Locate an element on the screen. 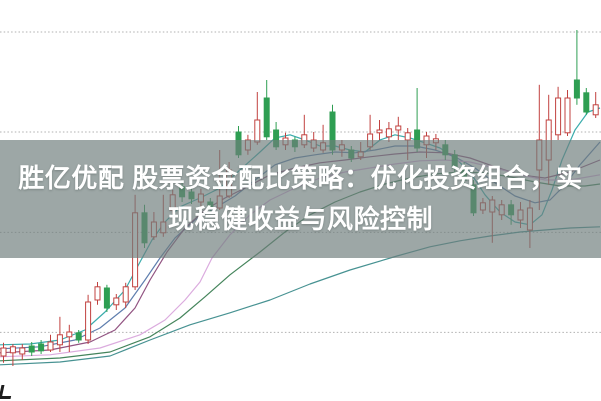  hero-title-line-2: 现稳健收益与风险控制 is located at coordinates (300, 219).